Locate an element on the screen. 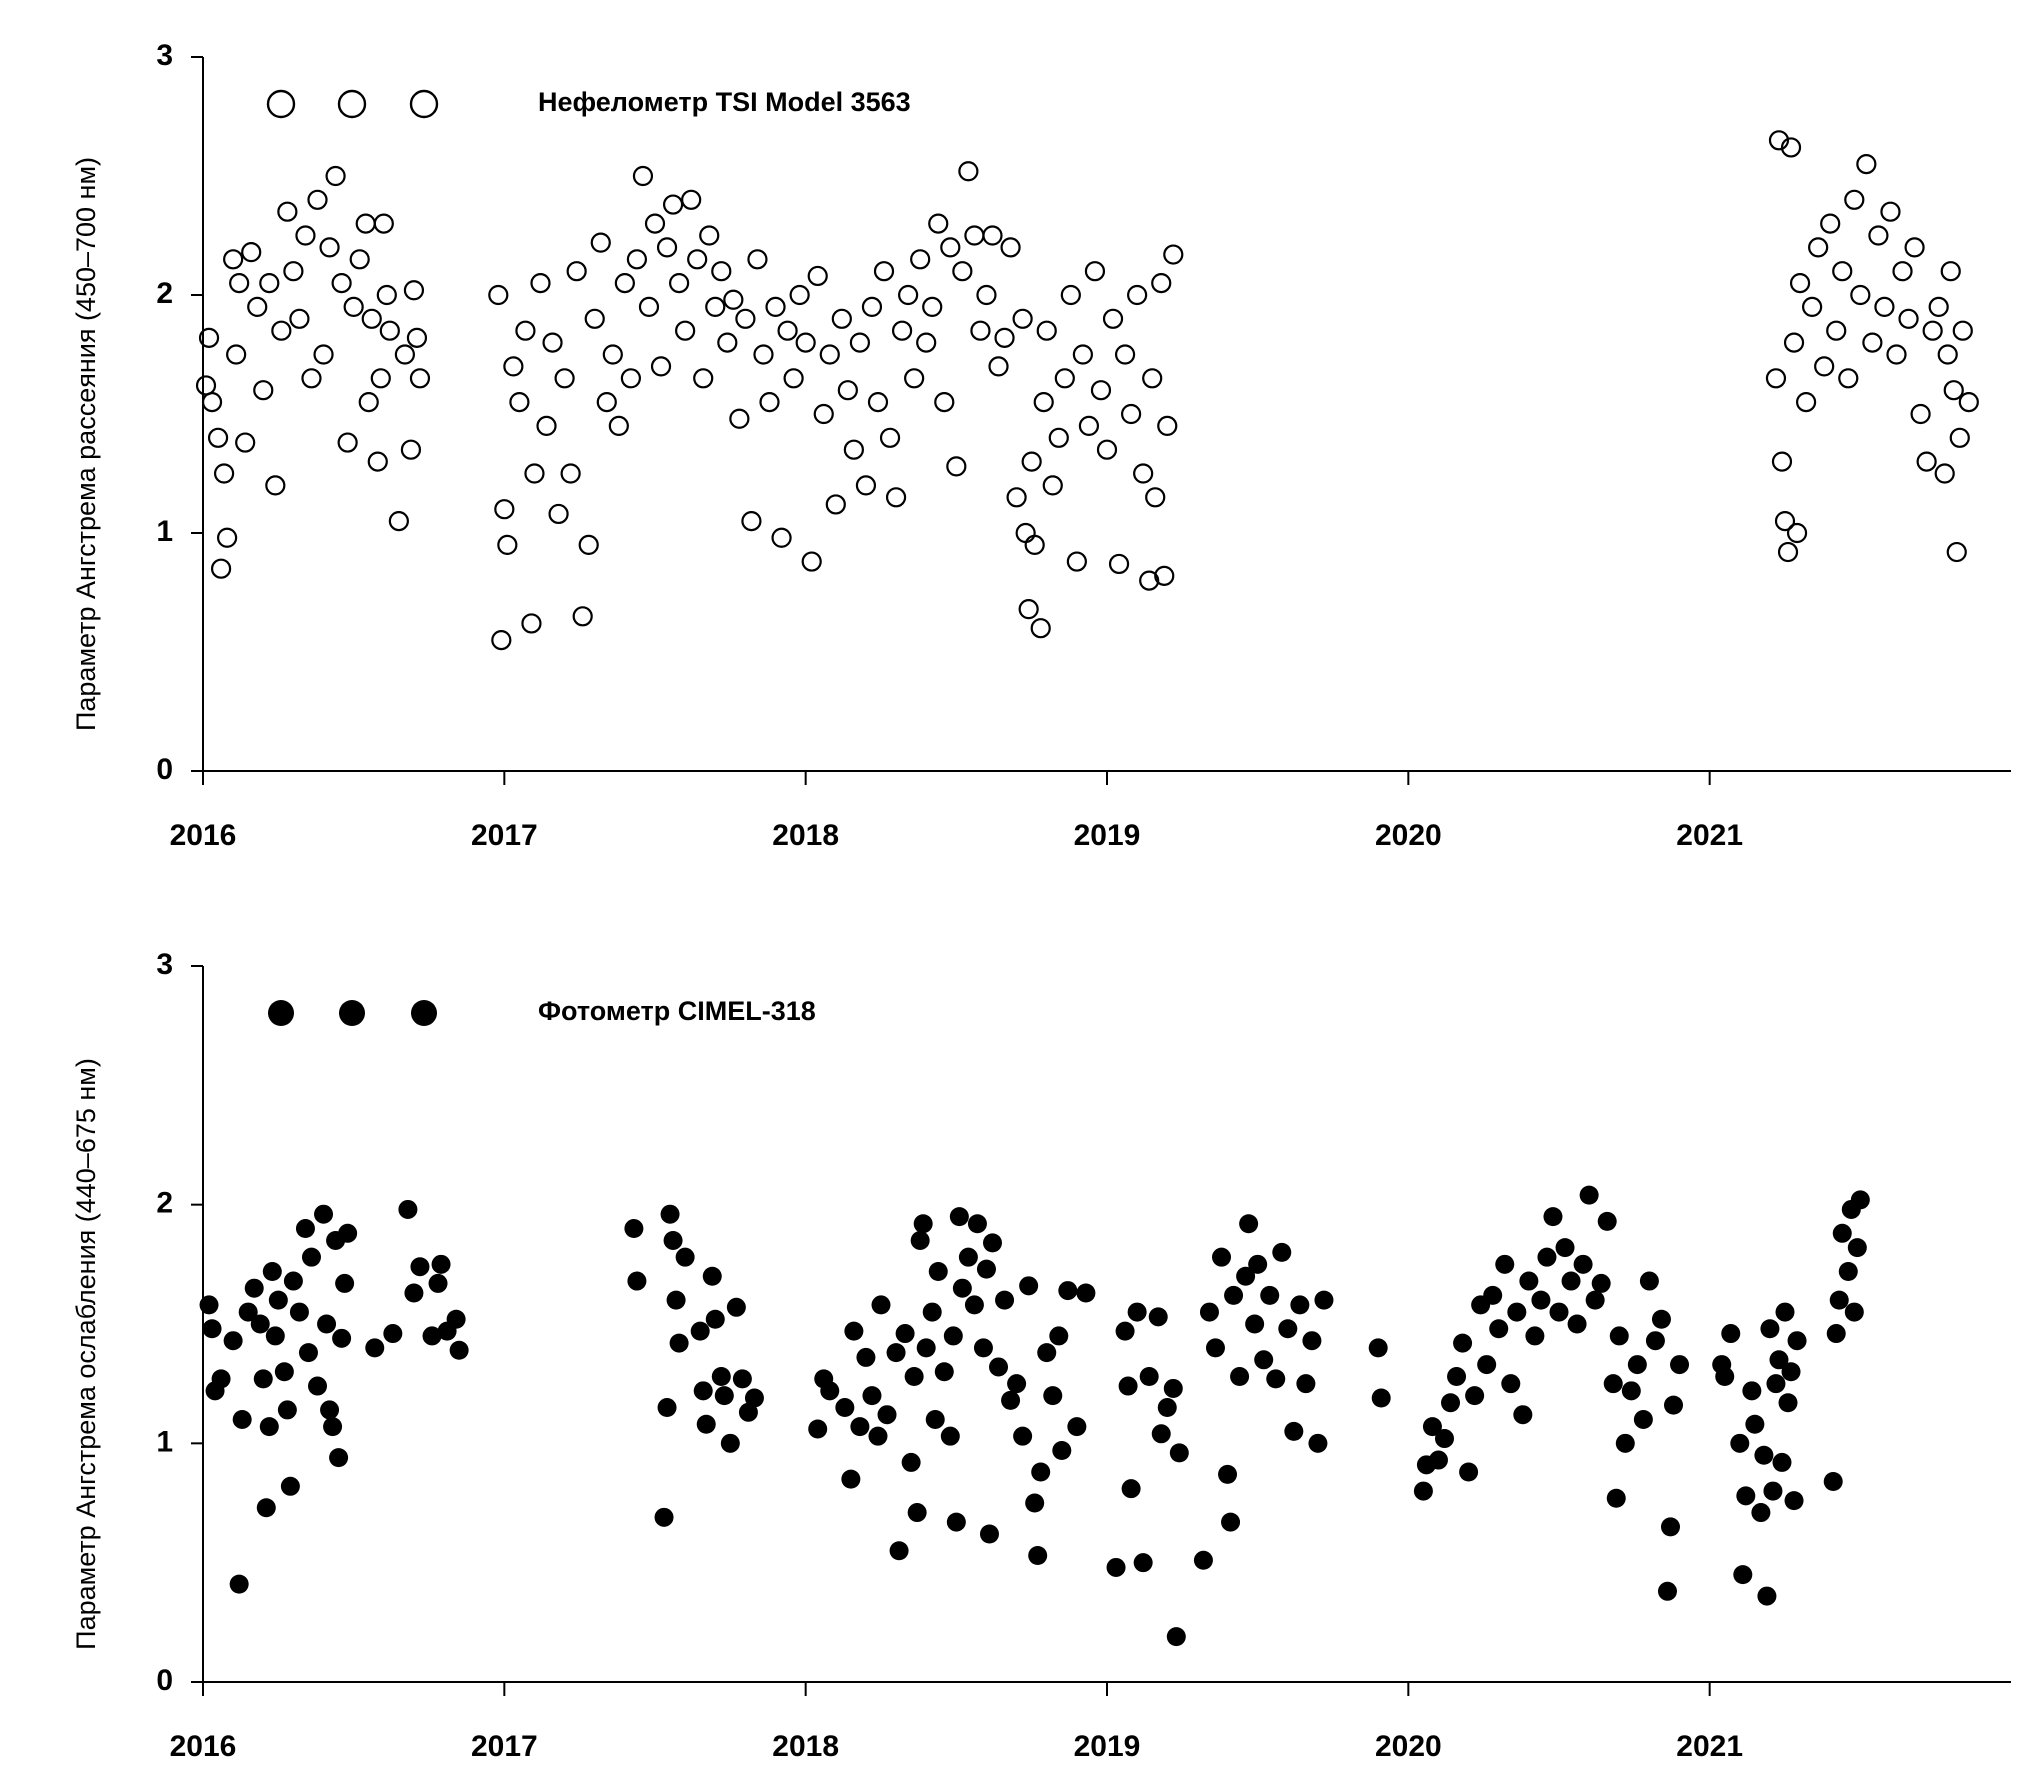 This screenshot has height=1770, width=2022. y-tick-label: 1 is located at coordinates (164, 531).